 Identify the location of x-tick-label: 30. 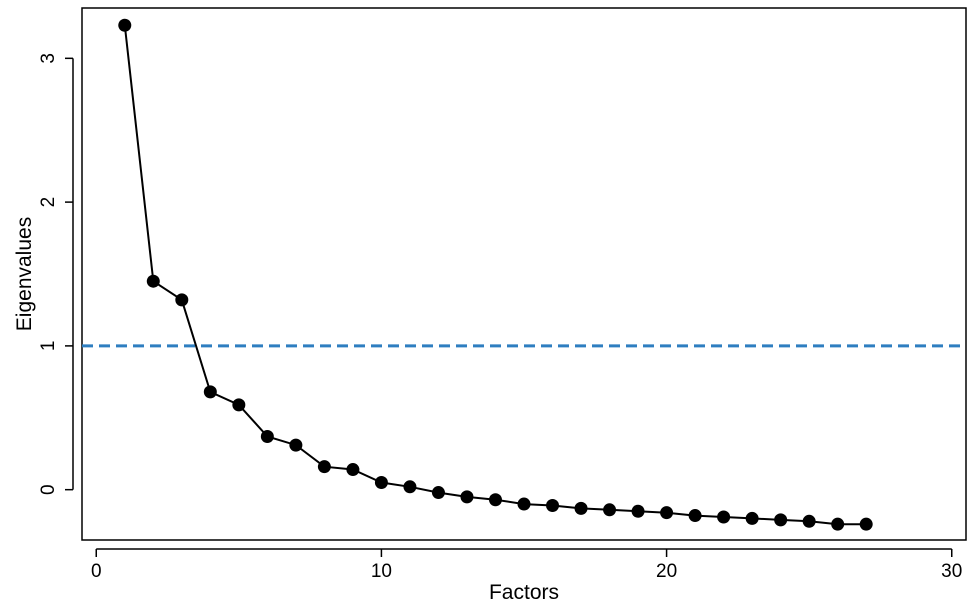
(951, 571).